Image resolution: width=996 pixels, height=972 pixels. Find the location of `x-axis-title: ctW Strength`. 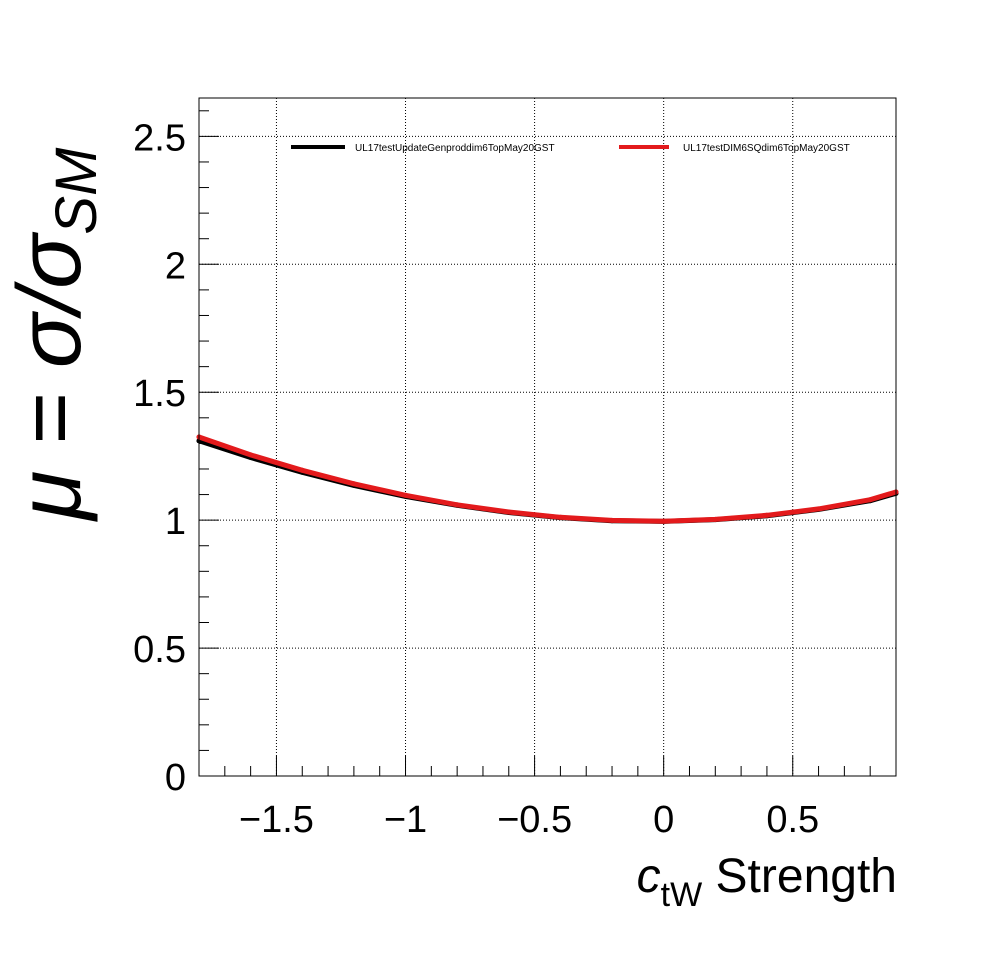

x-axis-title: ctW Strength is located at coordinates (767, 882).